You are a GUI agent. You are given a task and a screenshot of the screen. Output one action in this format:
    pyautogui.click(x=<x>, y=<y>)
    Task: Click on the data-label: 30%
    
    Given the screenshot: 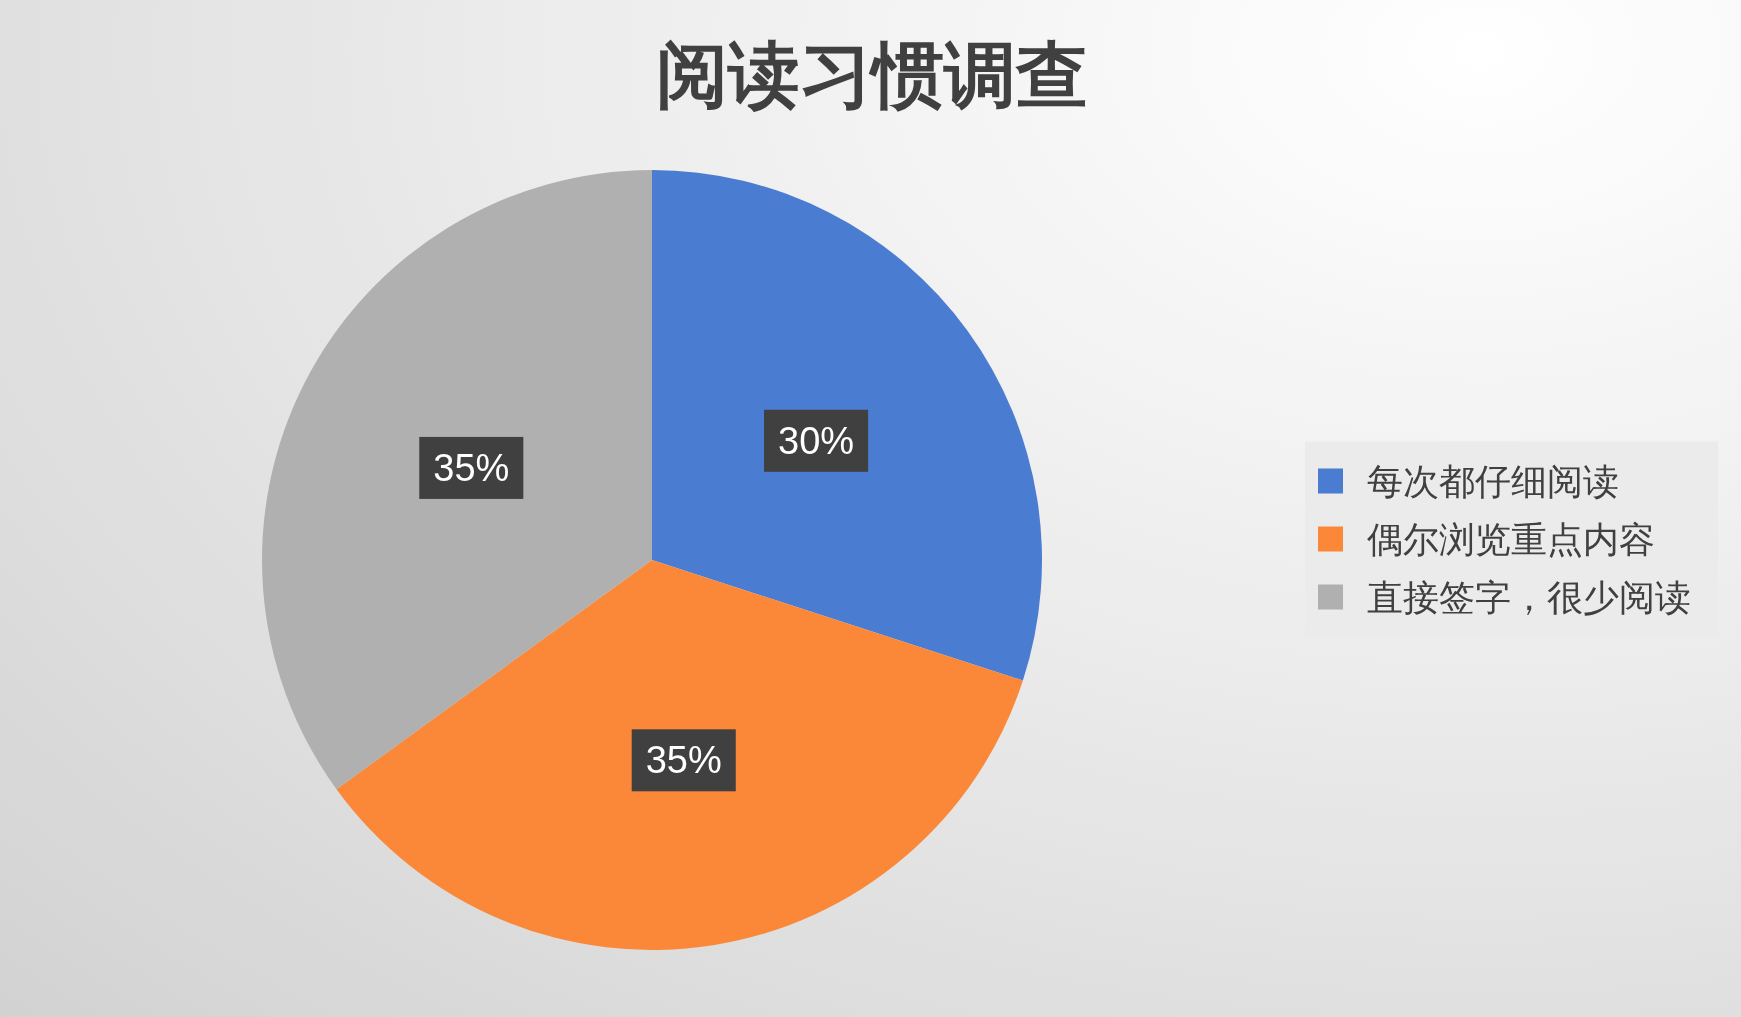 What is the action you would take?
    pyautogui.click(x=816, y=440)
    